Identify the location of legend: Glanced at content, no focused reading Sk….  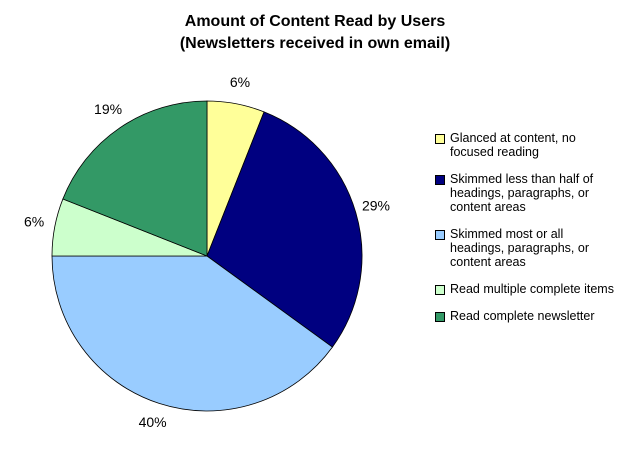
(525, 227).